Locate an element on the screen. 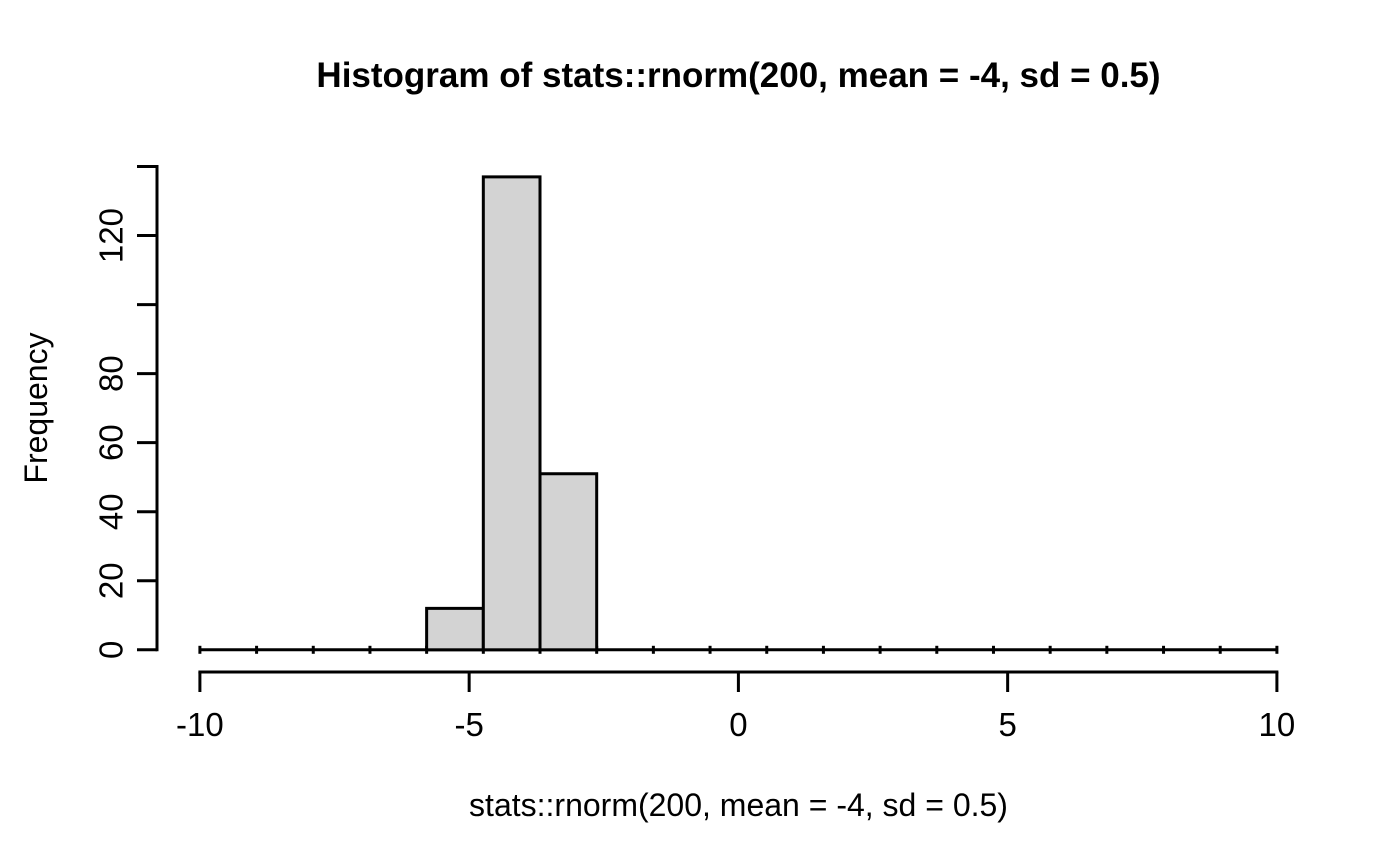 The image size is (1400, 866). y-tick-label: 20 is located at coordinates (111, 580).